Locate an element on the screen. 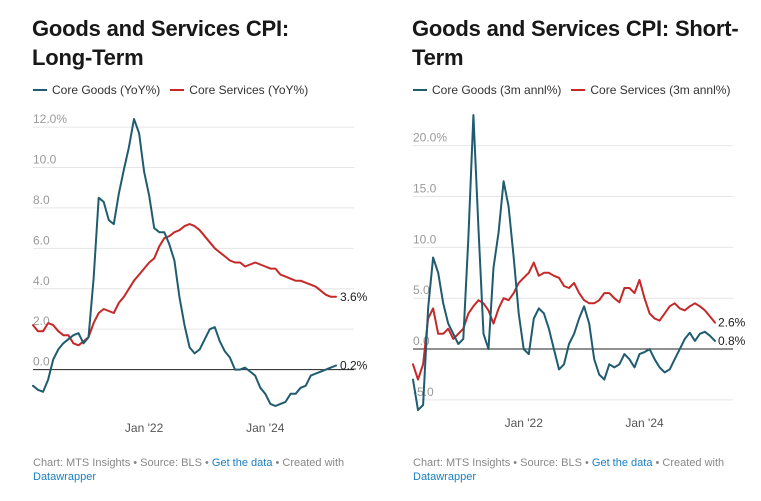 This screenshot has height=501, width=761. end-label-core-services: 3.6% is located at coordinates (354, 297).